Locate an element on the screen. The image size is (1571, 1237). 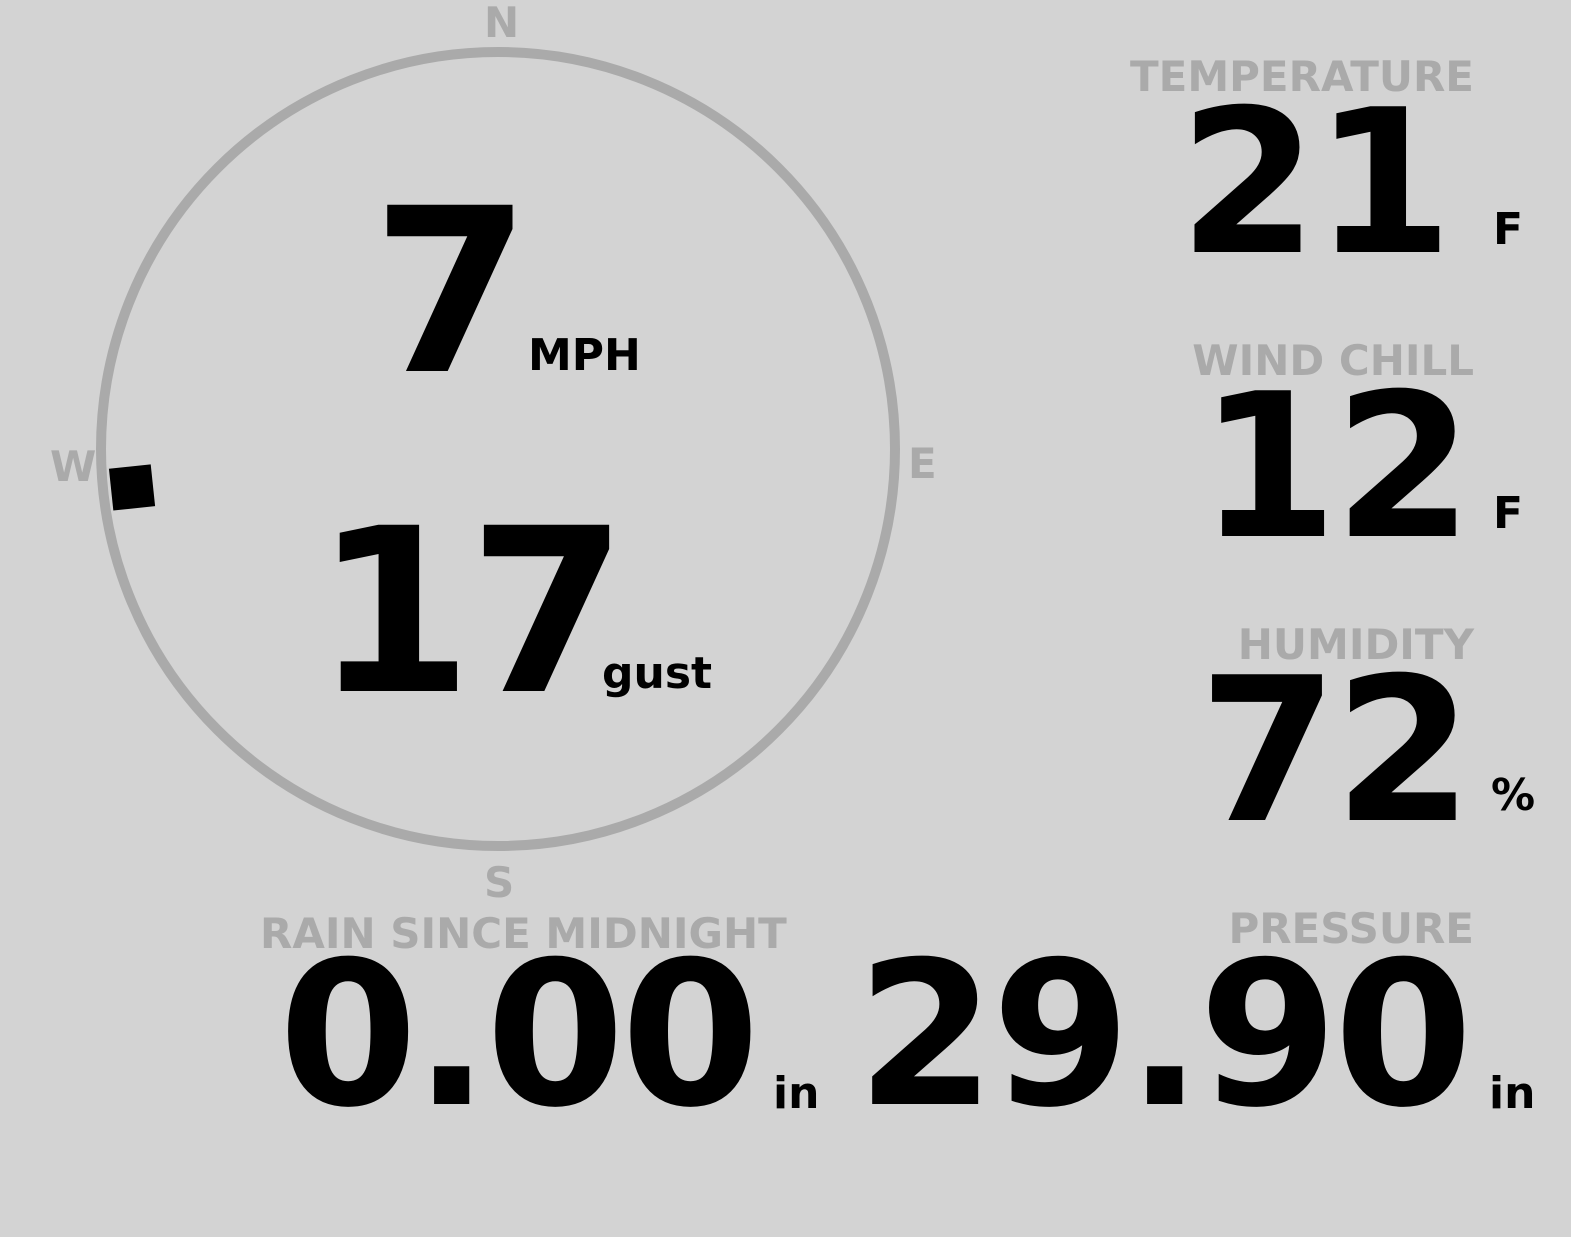
wind-direction-marker is located at coordinates (132, 487).